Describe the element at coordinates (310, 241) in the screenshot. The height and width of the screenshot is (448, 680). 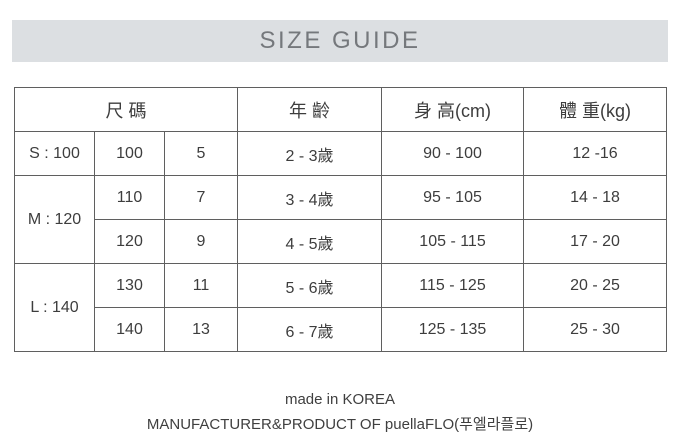
I see `cell-age: 4 - 5歲` at that location.